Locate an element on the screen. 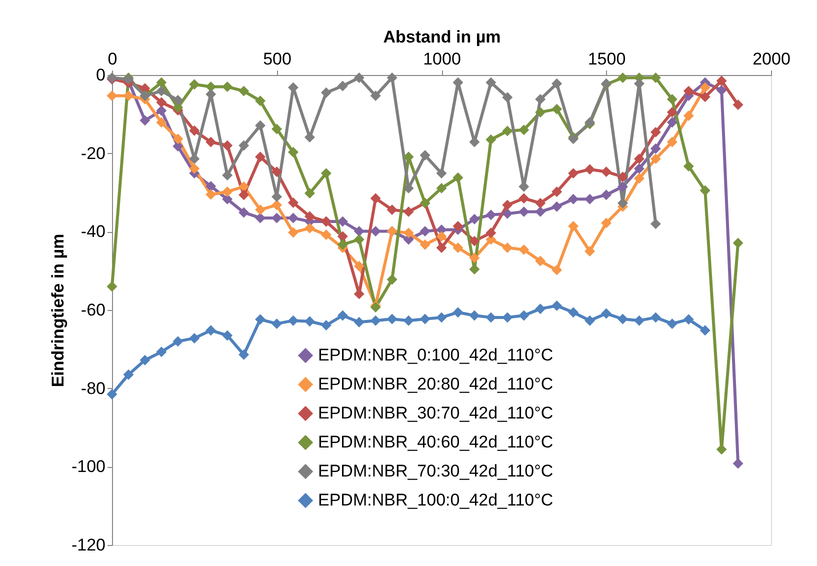 The image size is (817, 566). x-tick-label: 0 is located at coordinates (113, 59).